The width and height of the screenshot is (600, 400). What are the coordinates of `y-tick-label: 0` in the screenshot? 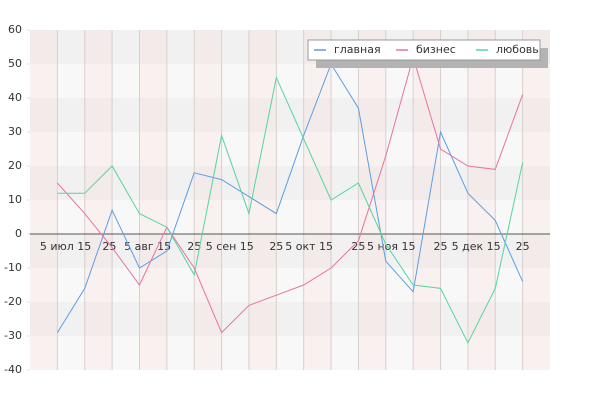 It's located at (18, 233).